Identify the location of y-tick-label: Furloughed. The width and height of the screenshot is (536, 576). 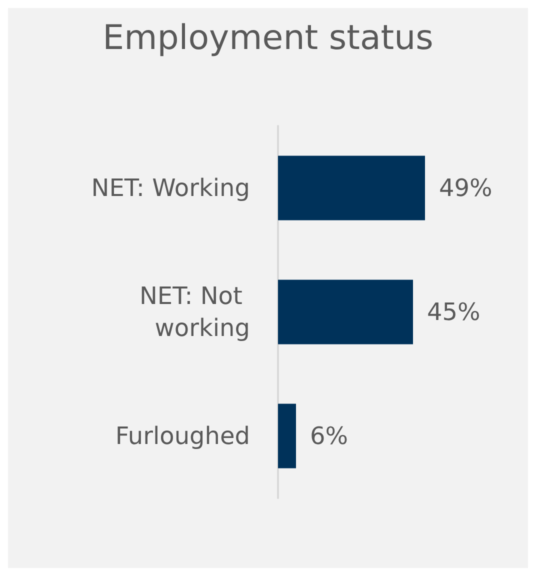
(182, 436).